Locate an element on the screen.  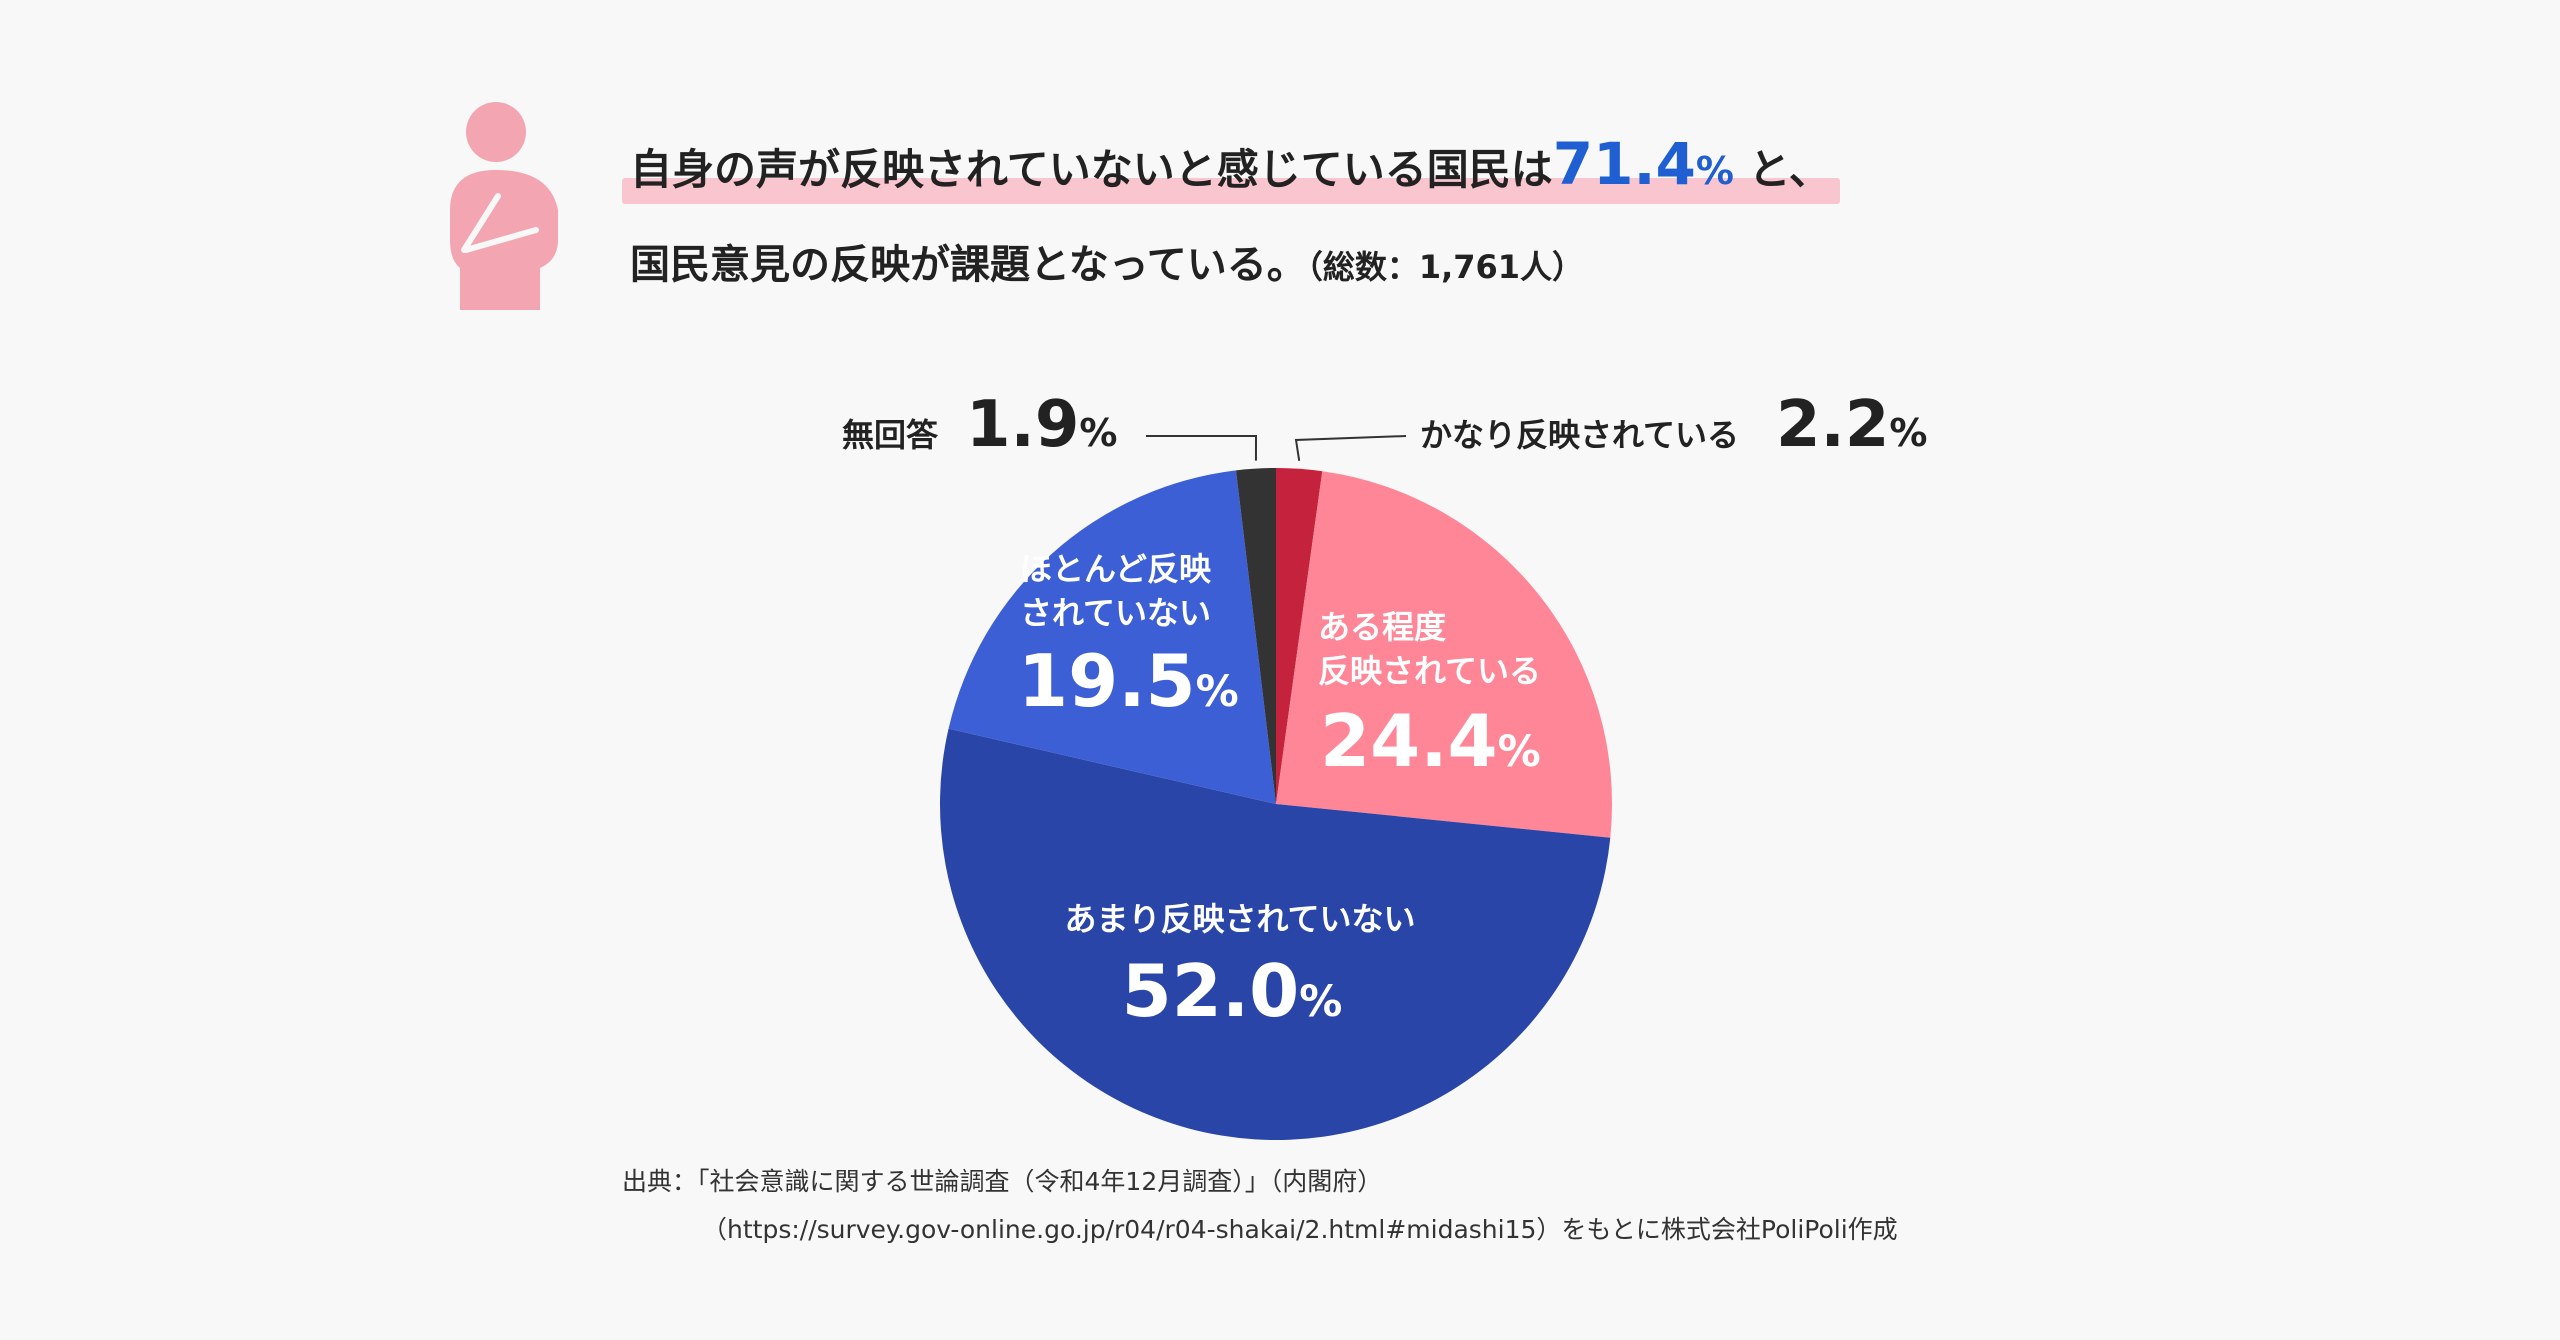
source-line-1: 出典：「社会意識に関する世論調査（令和4年12月調査）」（内閣府） is located at coordinates (1002, 1181).